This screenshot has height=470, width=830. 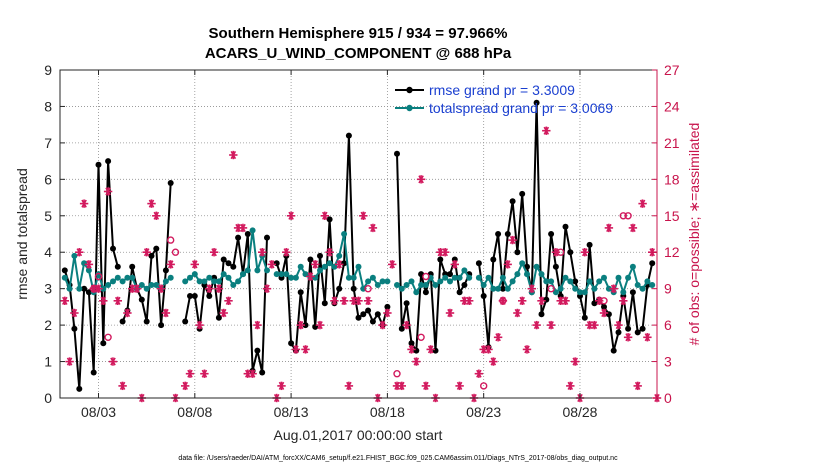 What do you see at coordinates (194, 412) in the screenshot?
I see `x-tick-label: 08/08` at bounding box center [194, 412].